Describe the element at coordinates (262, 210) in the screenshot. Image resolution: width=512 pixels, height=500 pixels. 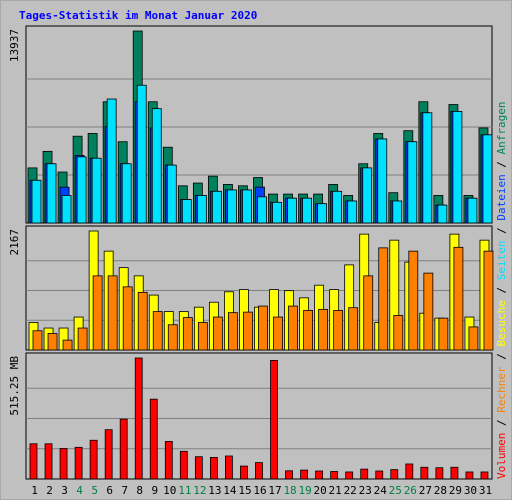
I see `bar-seiten-day-16: Seiten 16: 1900` at that location.